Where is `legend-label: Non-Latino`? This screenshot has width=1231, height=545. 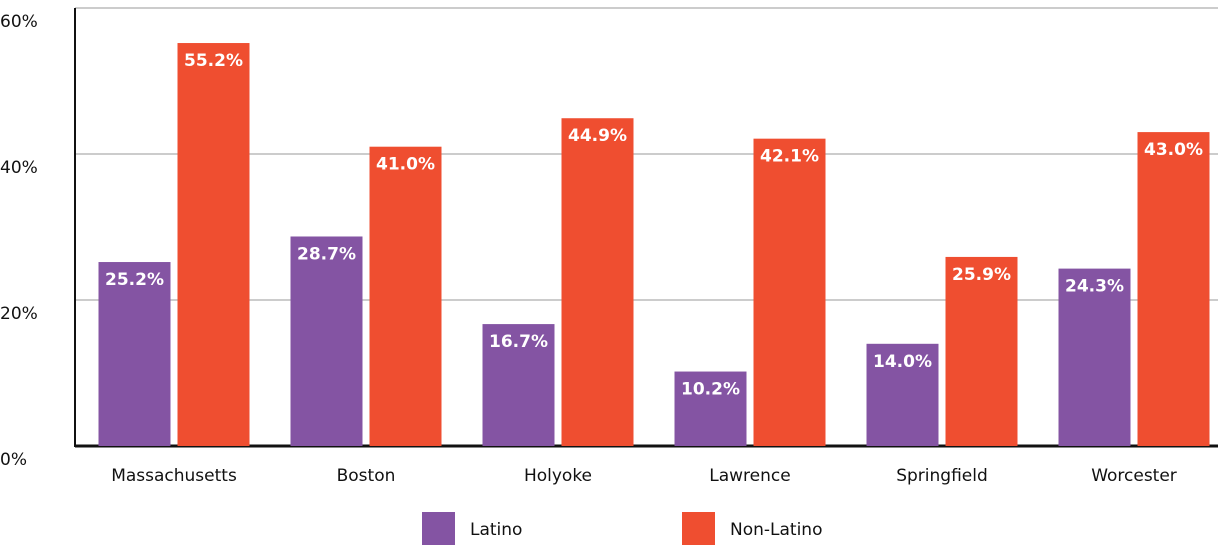
legend-label: Non-Latino is located at coordinates (776, 530).